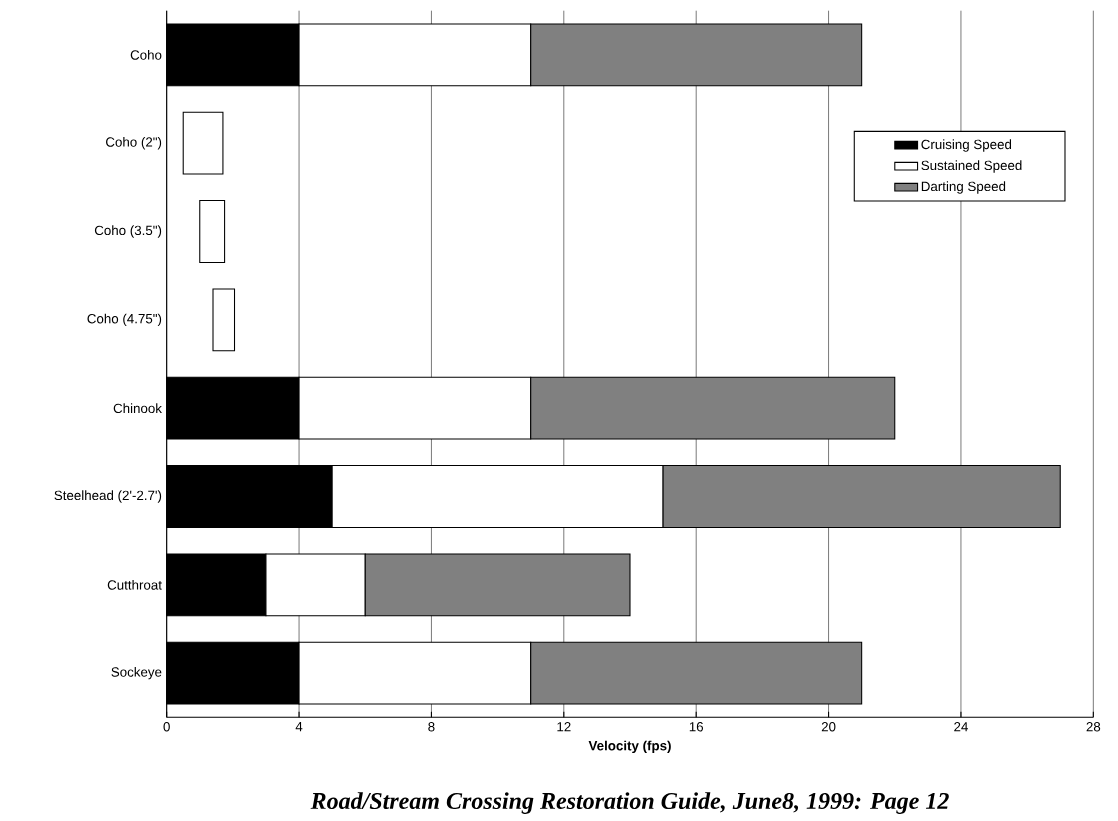 Image resolution: width=1118 pixels, height=821 pixels. I want to click on x-axis-title: Velocity (fps), so click(629, 747).